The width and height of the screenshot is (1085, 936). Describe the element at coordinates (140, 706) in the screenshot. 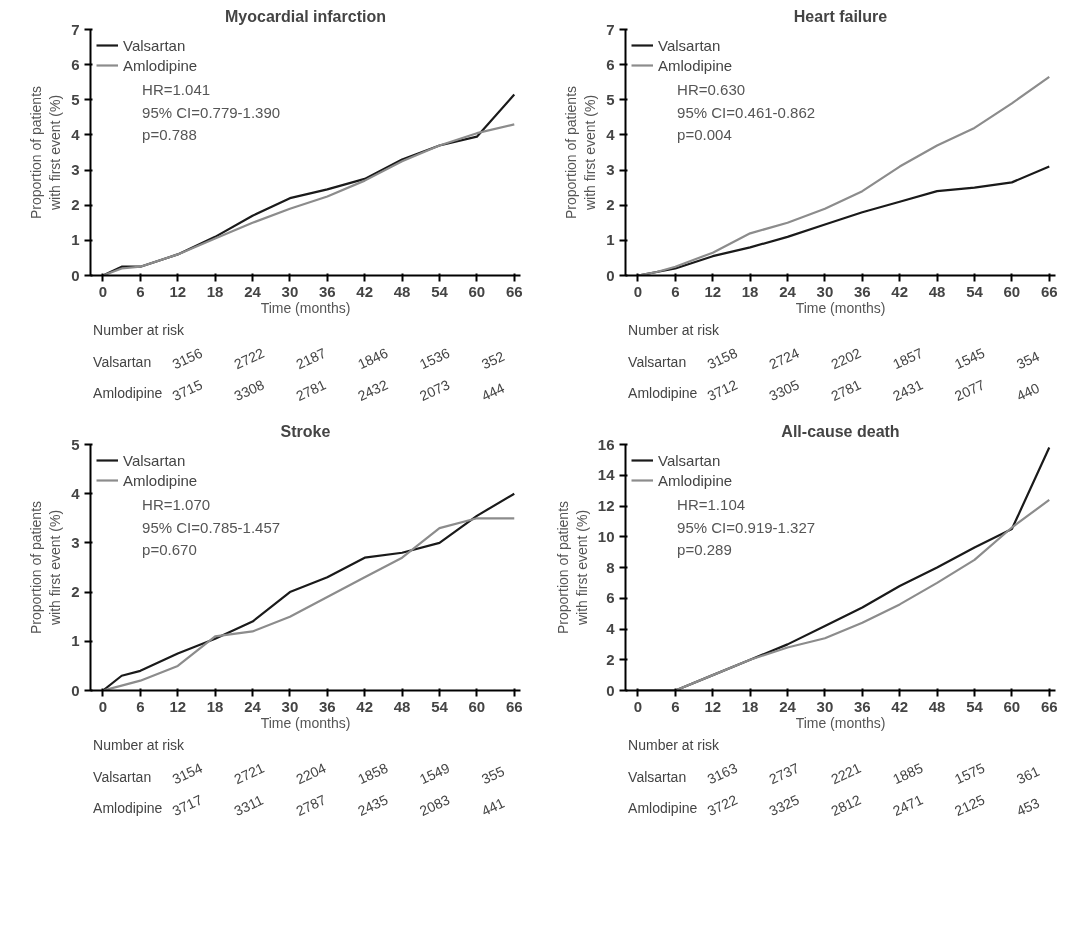

I see `x-tick-label: 6` at that location.